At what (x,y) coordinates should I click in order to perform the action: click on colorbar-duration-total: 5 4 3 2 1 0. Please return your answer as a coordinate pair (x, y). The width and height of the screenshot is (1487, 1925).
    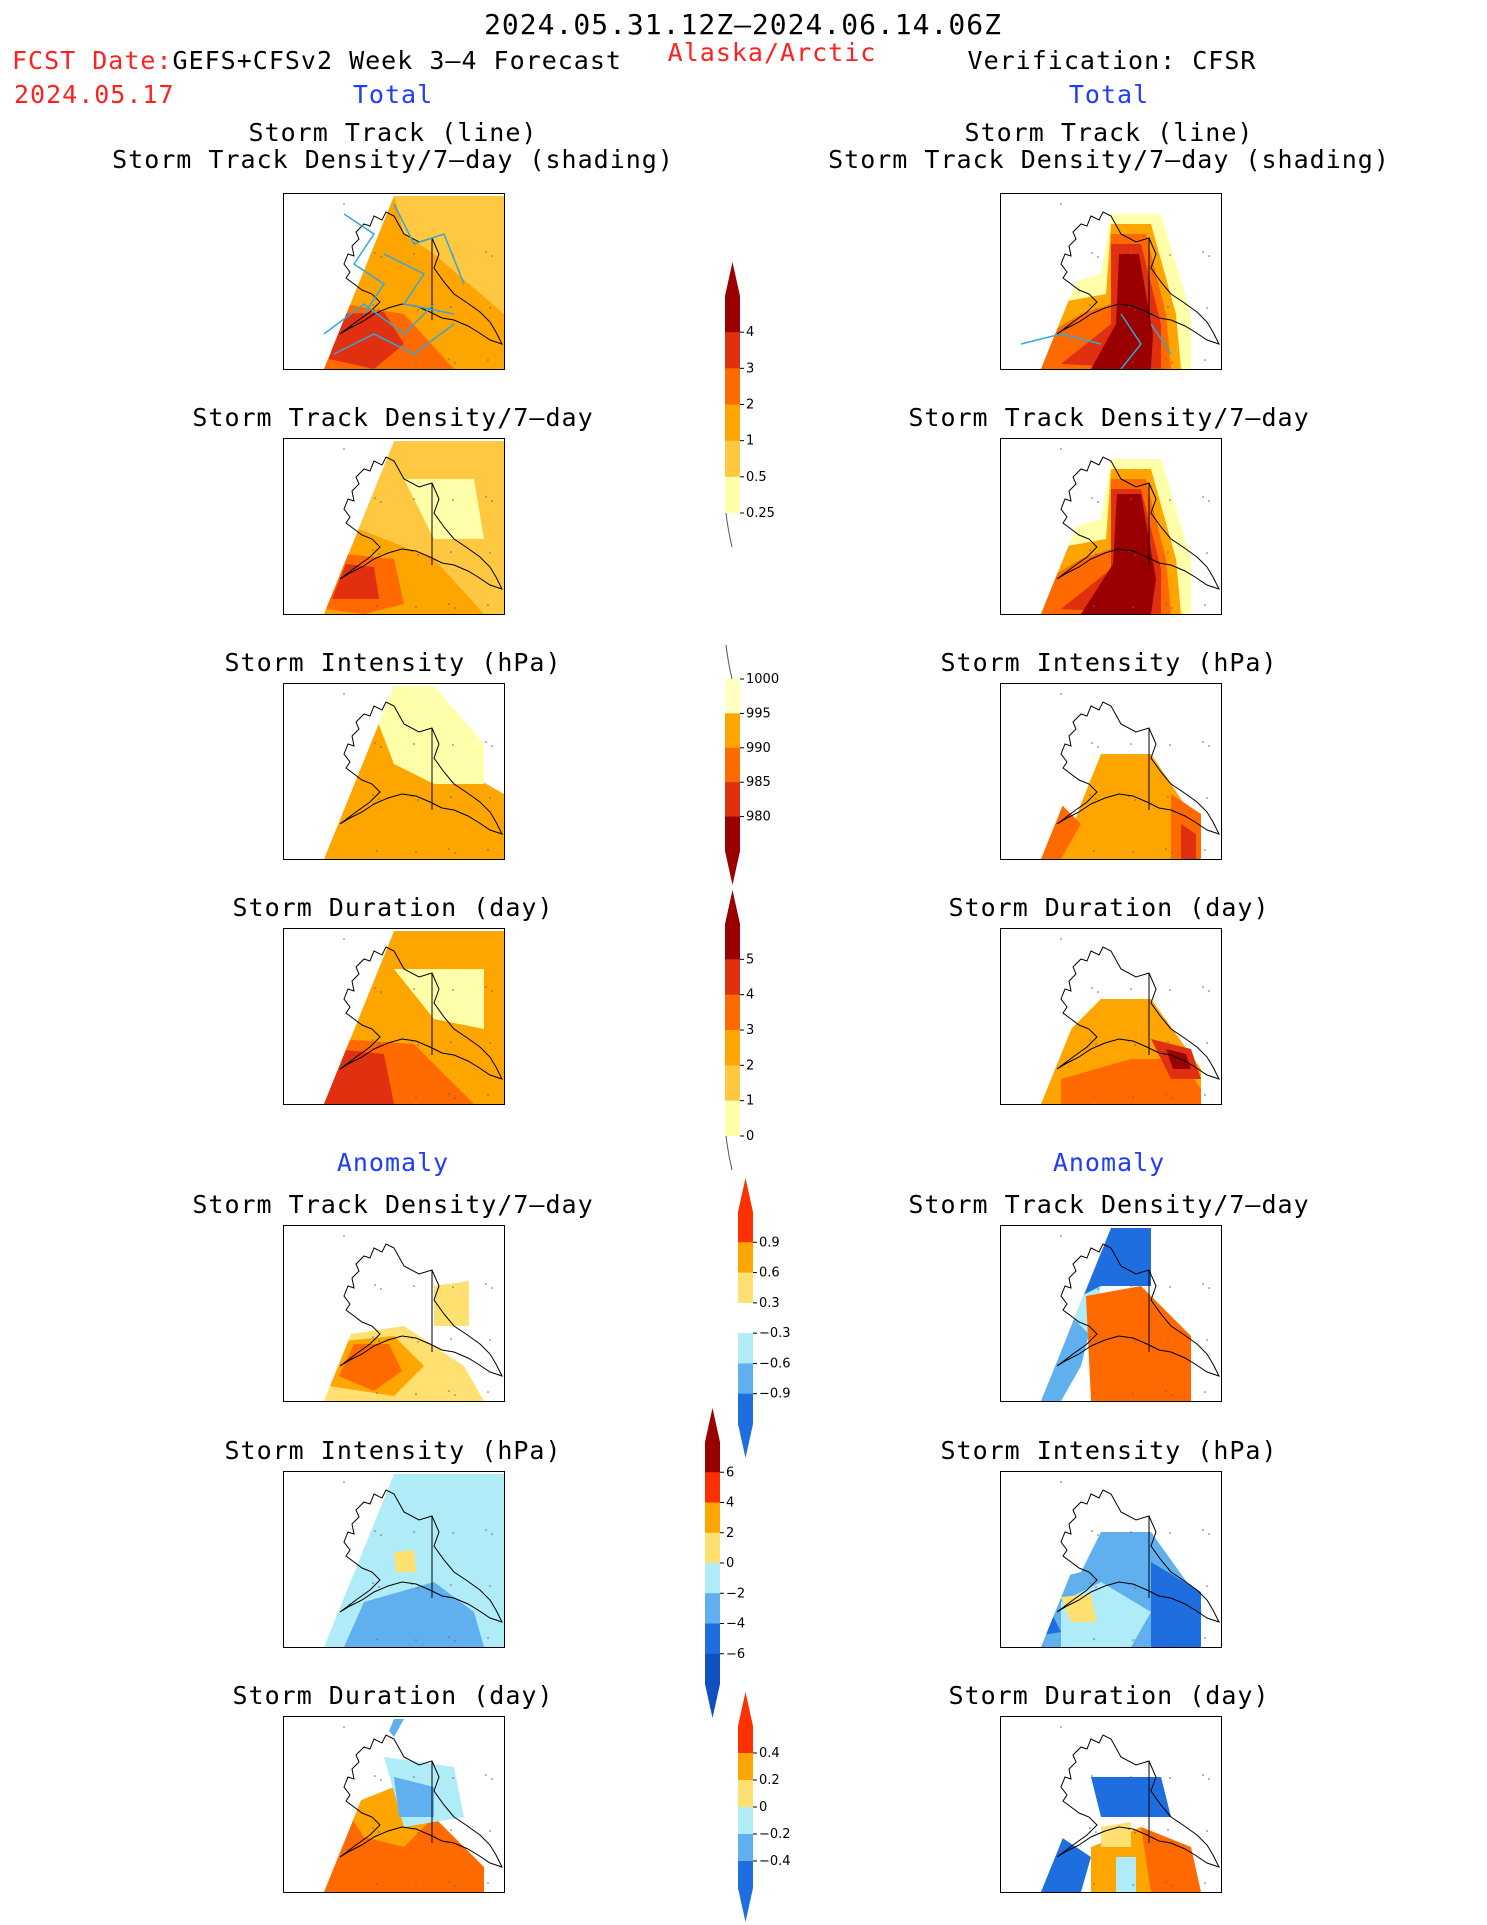
    Looking at the image, I should click on (739, 1030).